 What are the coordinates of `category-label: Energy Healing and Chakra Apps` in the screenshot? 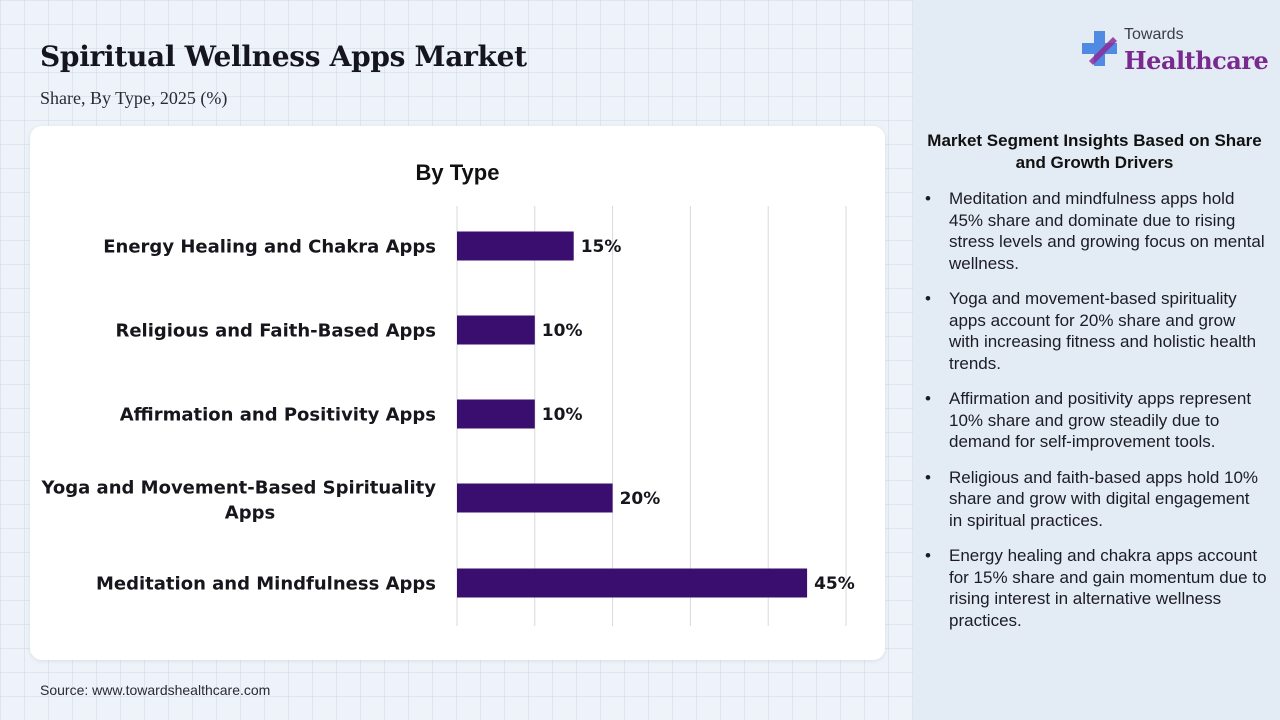 It's located at (269, 246).